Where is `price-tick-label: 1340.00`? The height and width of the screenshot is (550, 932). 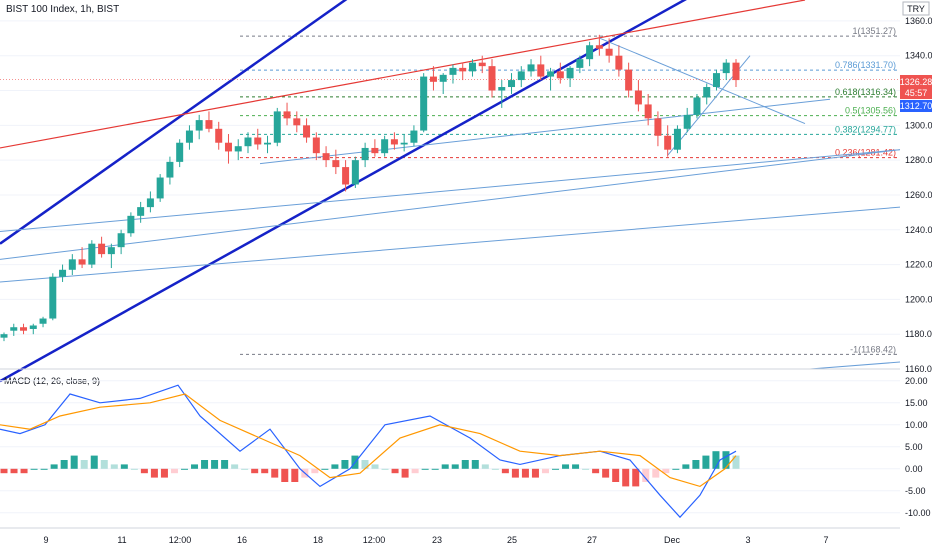 price-tick-label: 1340.00 is located at coordinates (918, 56).